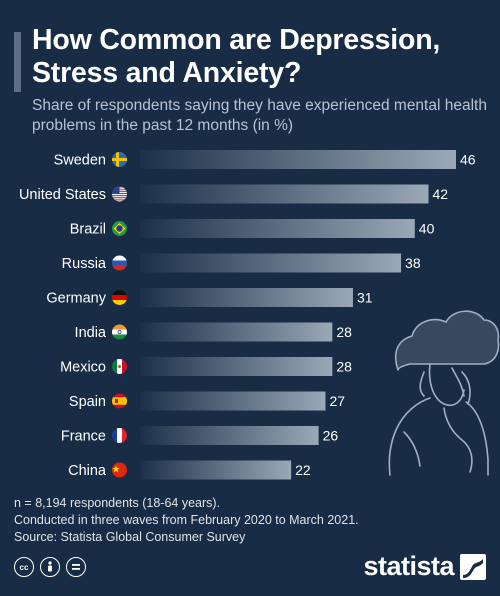 This screenshot has width=500, height=596. I want to click on bar-row: Russia 38, so click(241, 263).